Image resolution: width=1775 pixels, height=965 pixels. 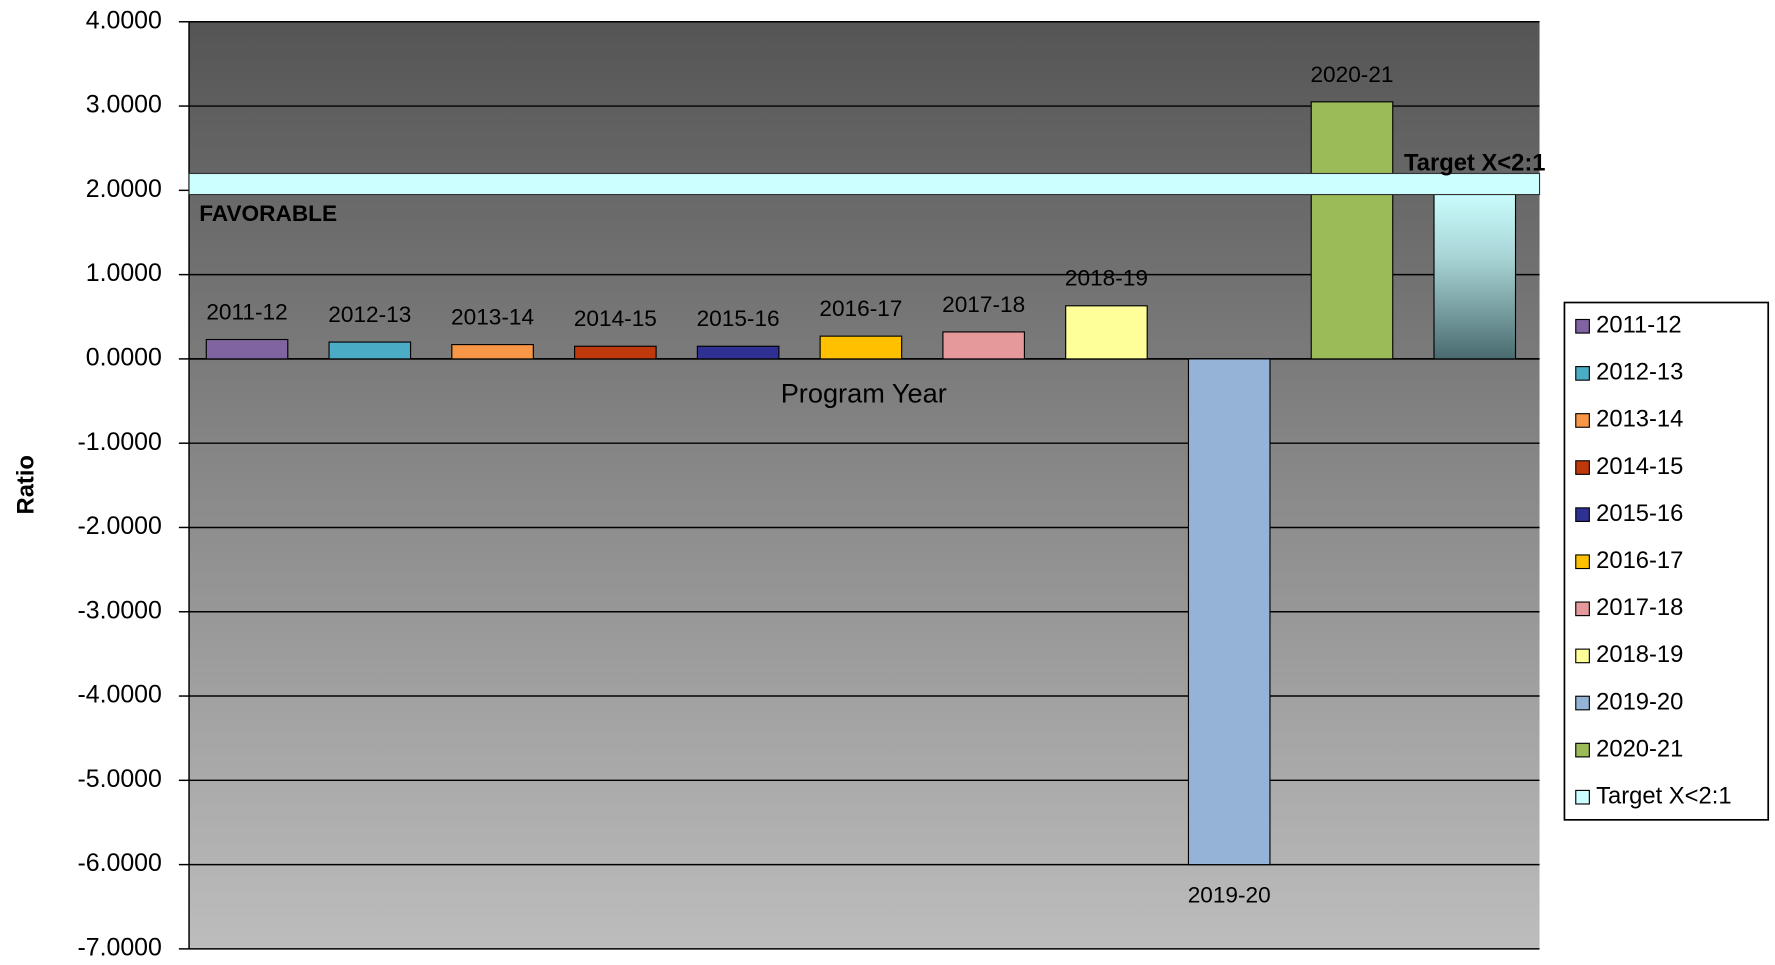 What do you see at coordinates (864, 393) in the screenshot?
I see `x-axis-label: Program Year` at bounding box center [864, 393].